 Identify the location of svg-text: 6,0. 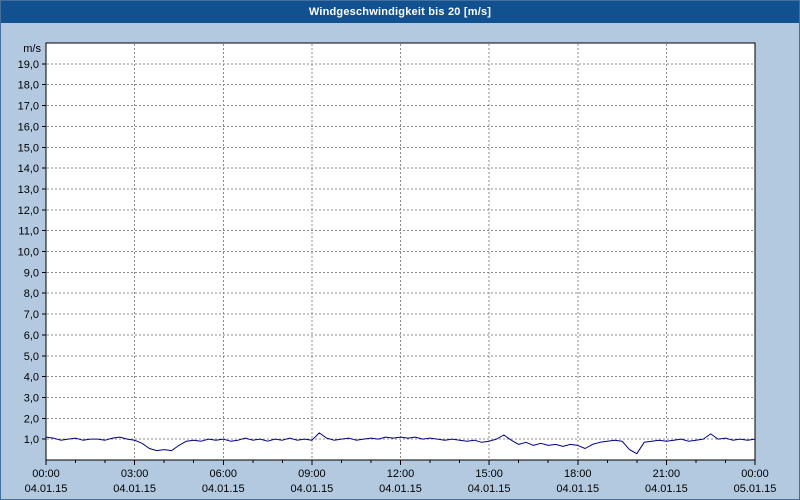
(31, 336).